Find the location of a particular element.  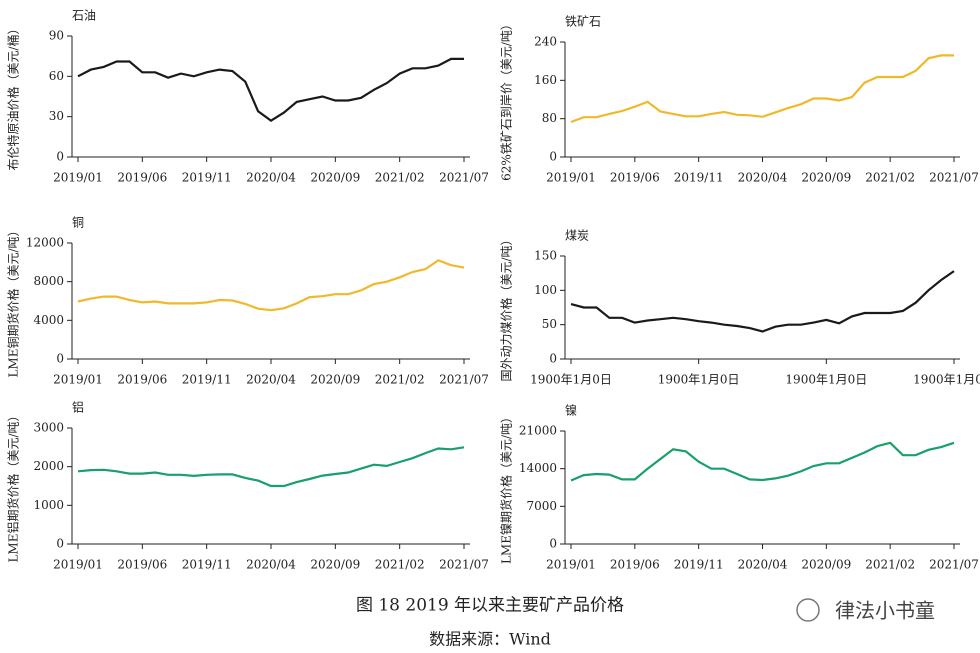

watermark: 律法小书童 is located at coordinates (885, 611).